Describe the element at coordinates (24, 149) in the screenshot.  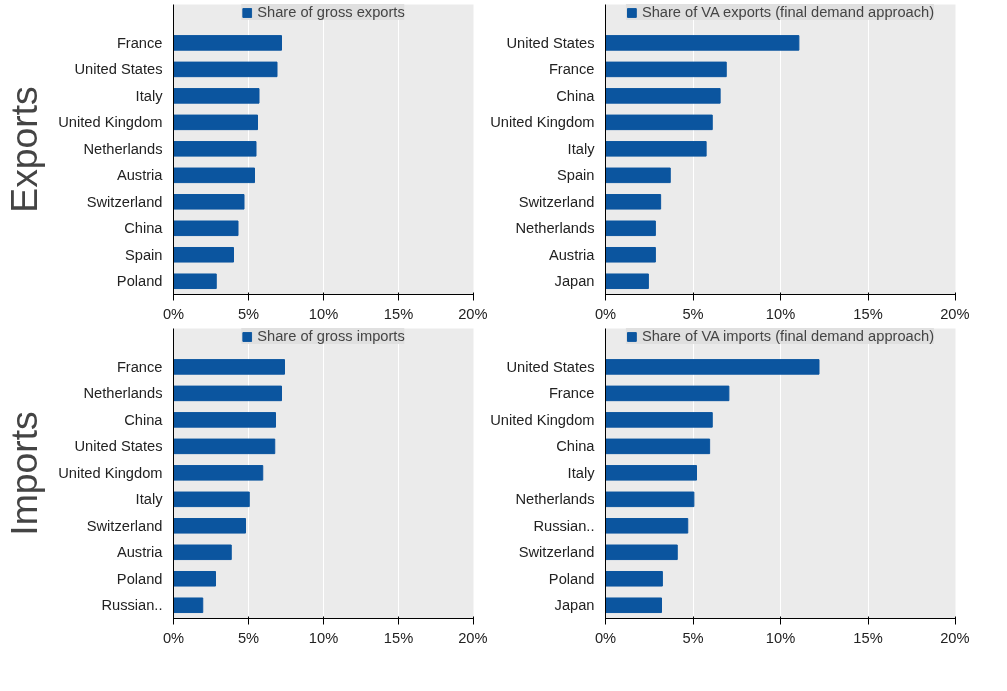
I see `y-axis-title: Exports` at that location.